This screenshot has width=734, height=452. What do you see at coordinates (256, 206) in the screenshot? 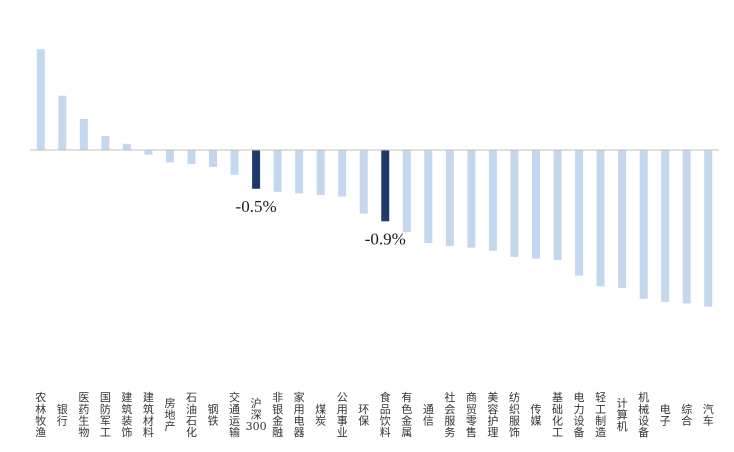
I see `annotation-label-1: -0.5%` at bounding box center [256, 206].